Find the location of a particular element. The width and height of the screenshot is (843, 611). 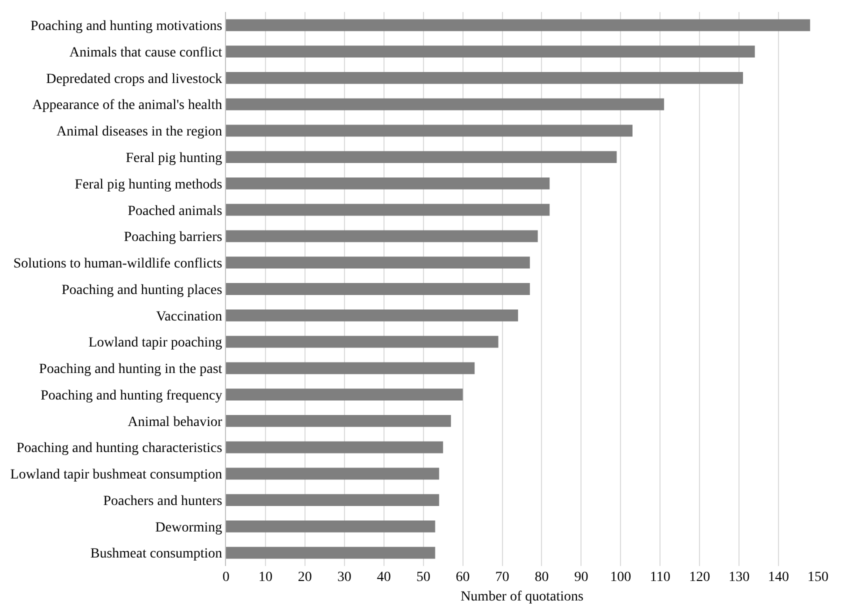

x-tick-label: 150 is located at coordinates (818, 577).